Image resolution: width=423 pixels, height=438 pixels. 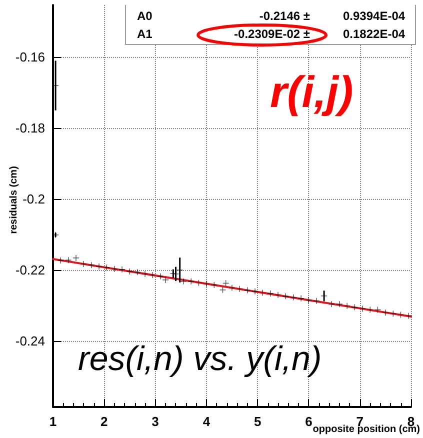 What do you see at coordinates (14, 200) in the screenshot?
I see `y-axis-title: residuals (cm)` at bounding box center [14, 200].